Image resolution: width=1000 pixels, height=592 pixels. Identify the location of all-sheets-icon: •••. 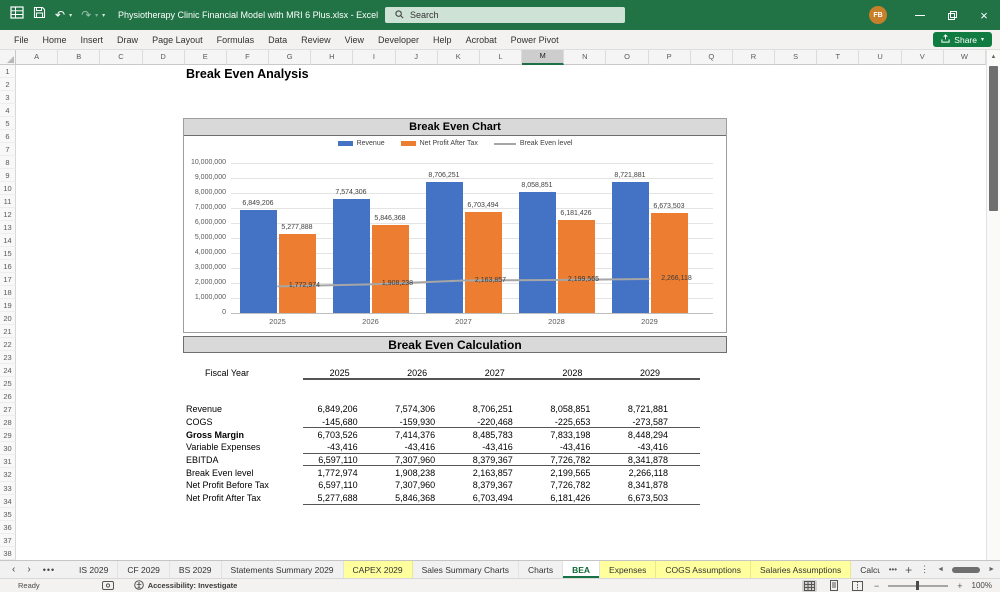
(49, 569).